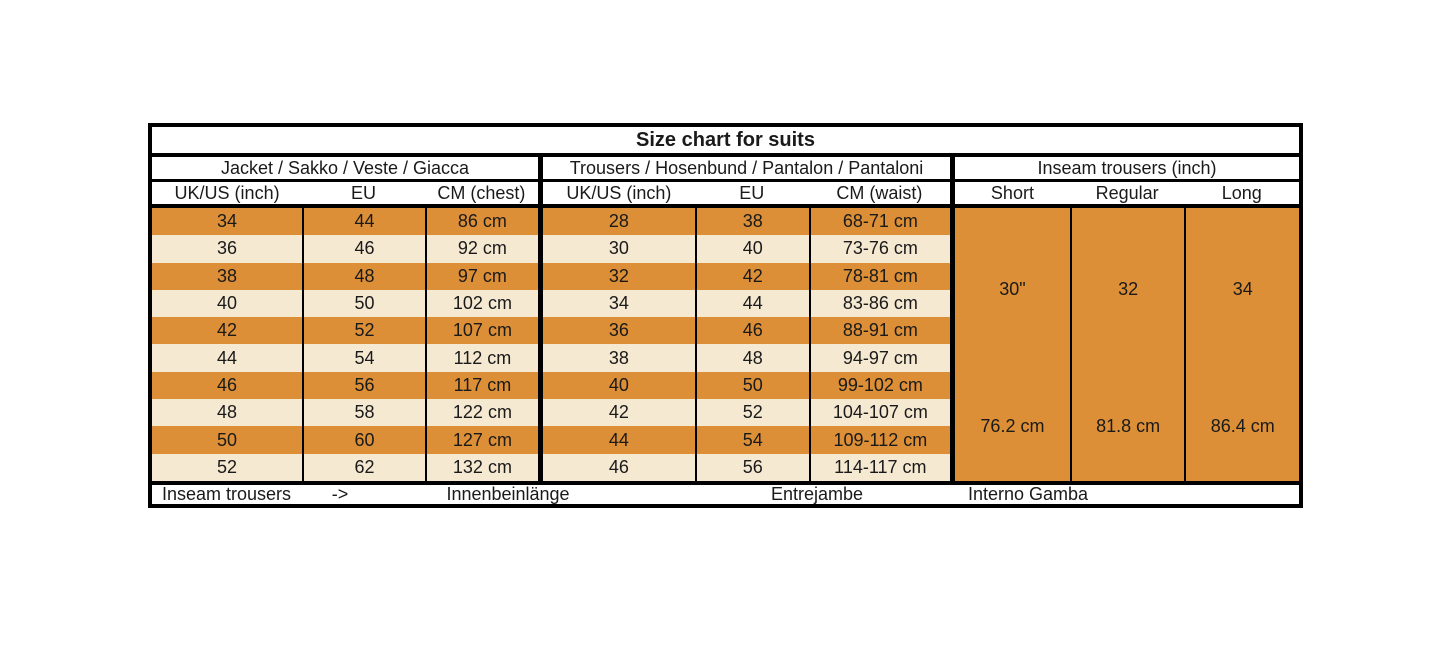 The image size is (1445, 660). I want to click on table-row: 48 58 122 cm, so click(345, 413).